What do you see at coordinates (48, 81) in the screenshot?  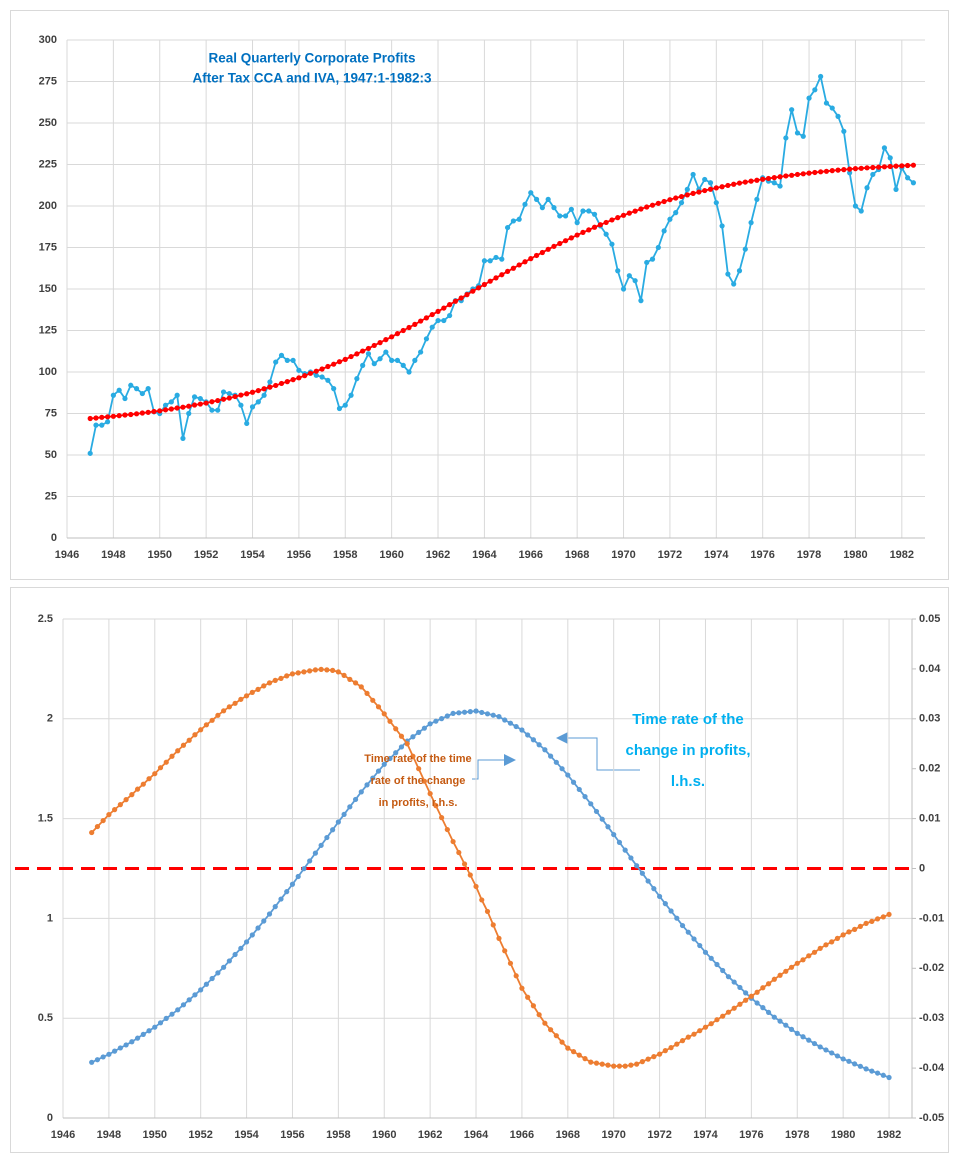 I see `y-tick-label: 275` at bounding box center [48, 81].